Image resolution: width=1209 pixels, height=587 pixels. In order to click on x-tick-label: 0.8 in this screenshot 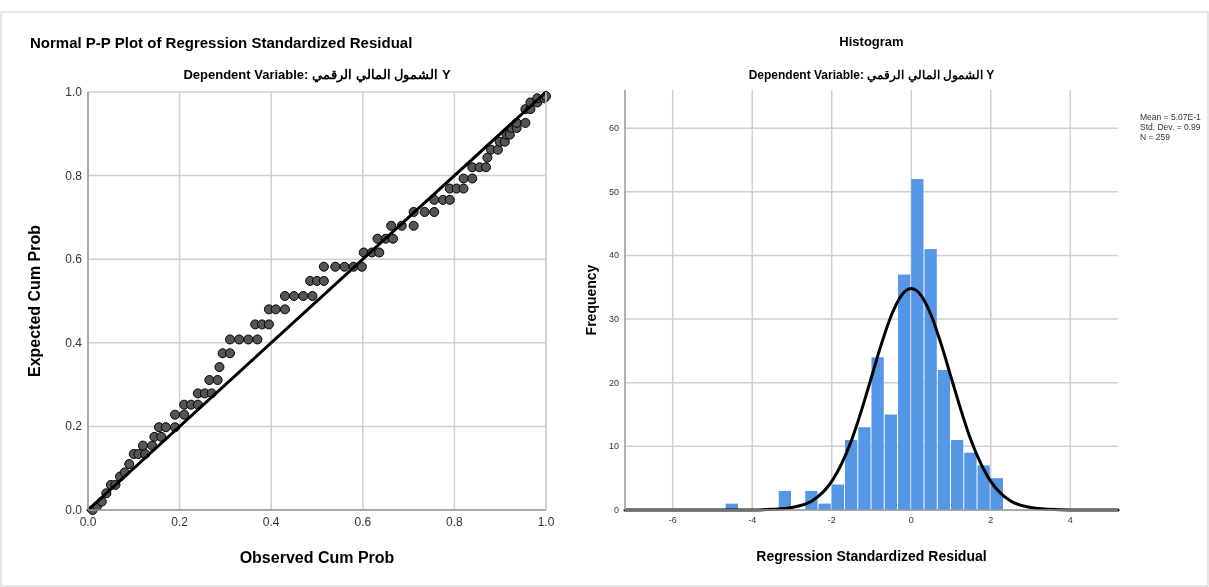, I will do `click(455, 522)`.